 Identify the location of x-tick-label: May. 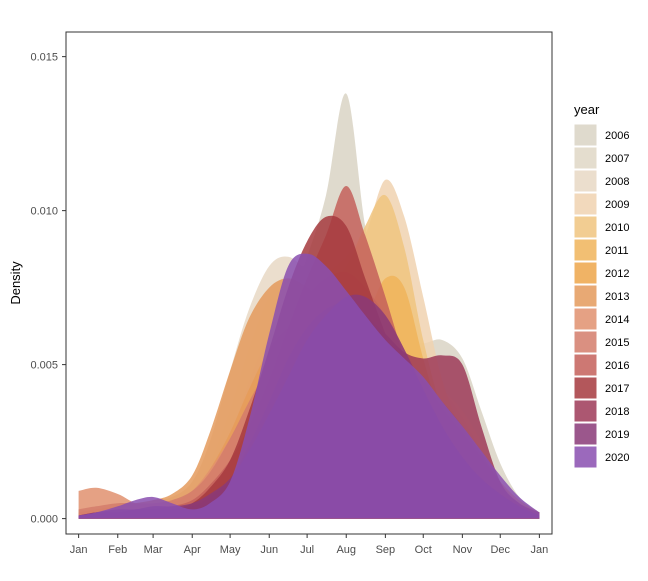
(230, 550).